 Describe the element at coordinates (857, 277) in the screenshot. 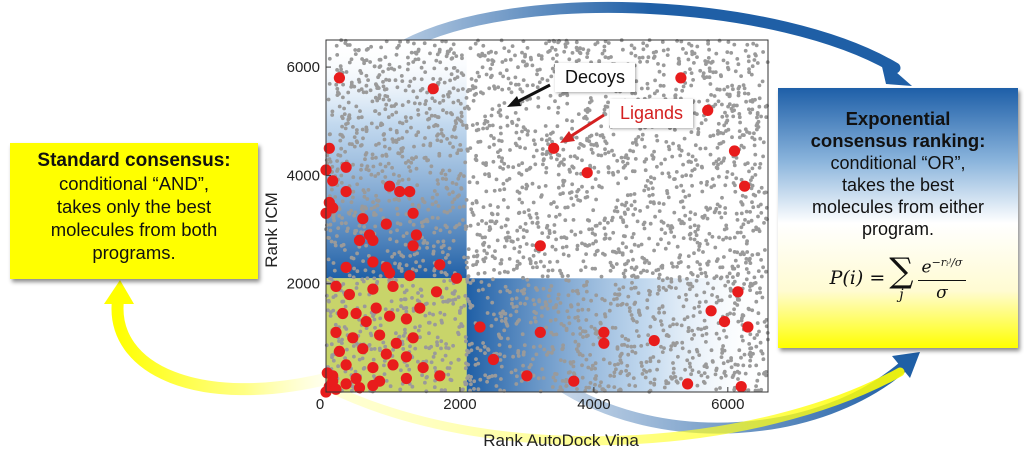

I see `formula-lhs: P(i) =` at that location.